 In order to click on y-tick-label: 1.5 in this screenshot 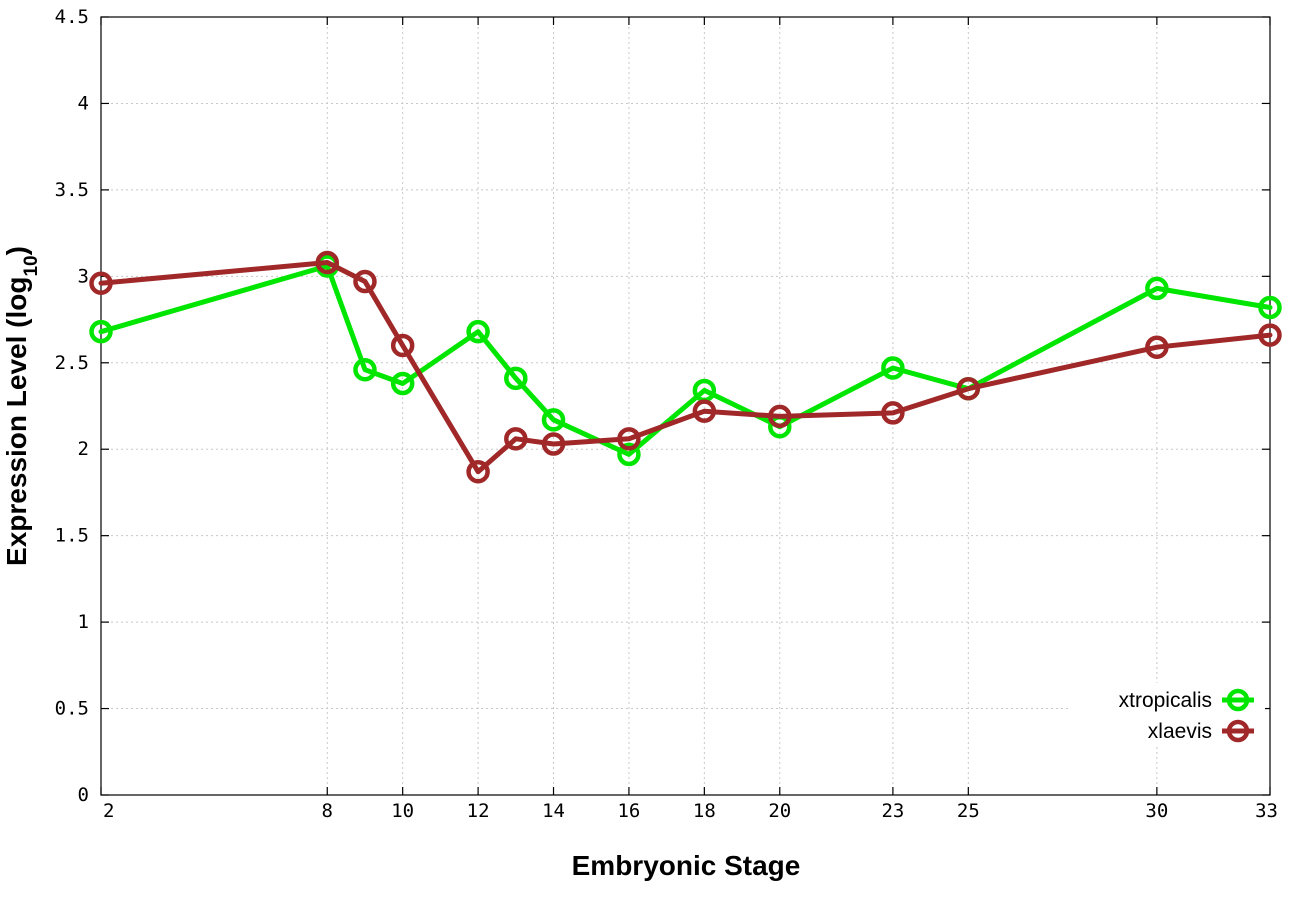, I will do `click(72, 536)`.